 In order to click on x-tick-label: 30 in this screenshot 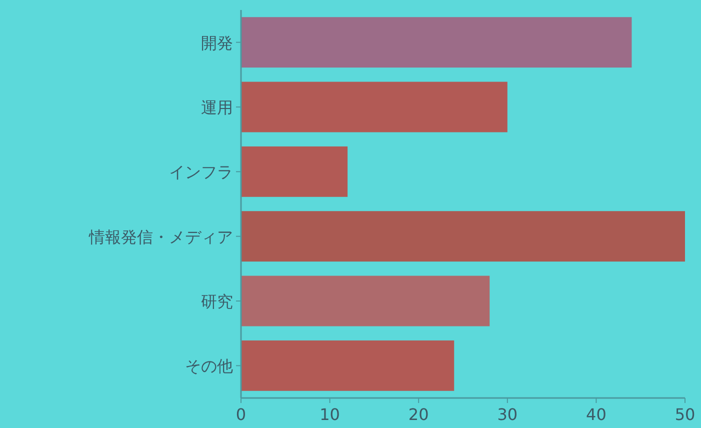, I will do `click(507, 414)`.